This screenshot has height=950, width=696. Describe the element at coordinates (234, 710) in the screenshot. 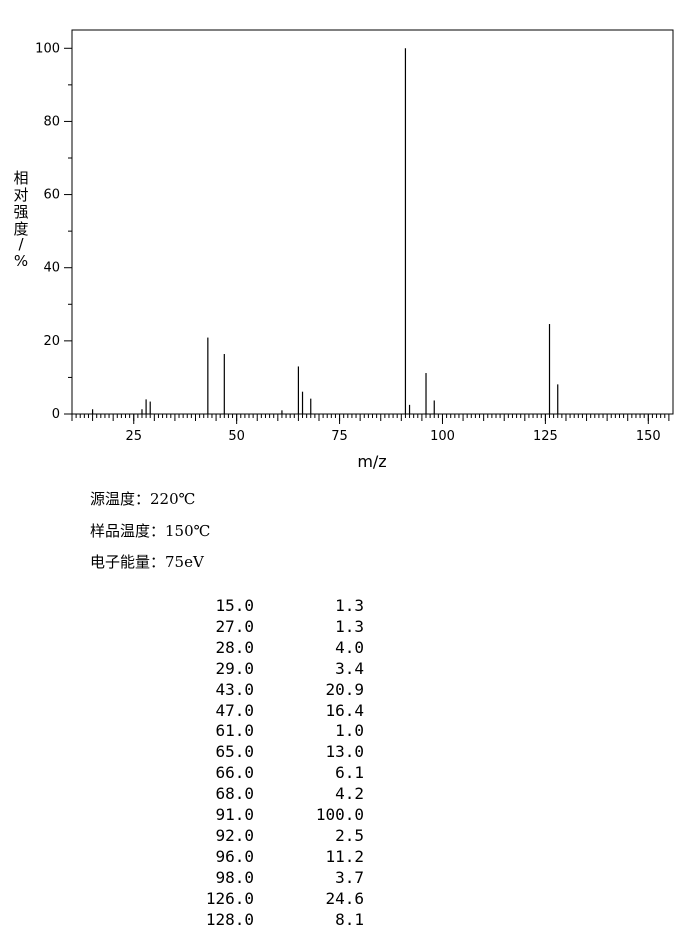

I see `mz-cell: 47.0` at that location.